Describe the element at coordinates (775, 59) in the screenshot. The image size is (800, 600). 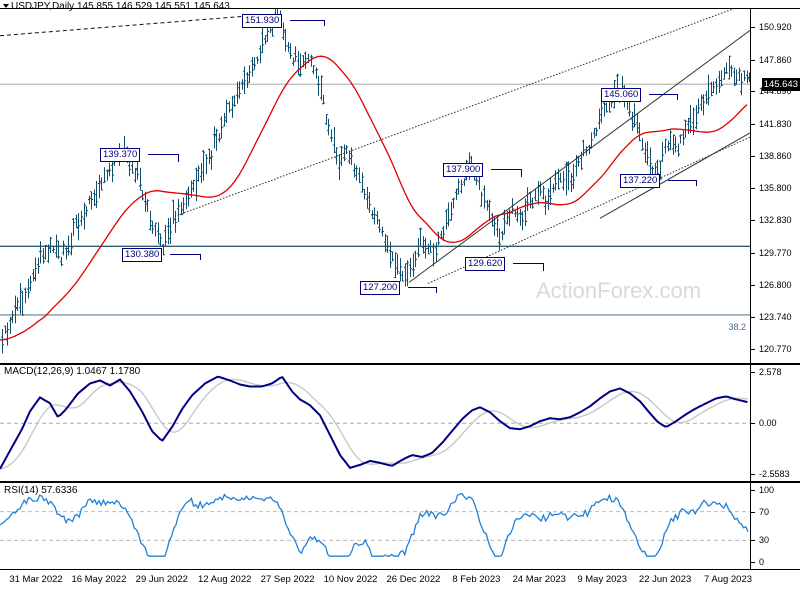
I see `price-axis-tick-label: 147.860` at that location.